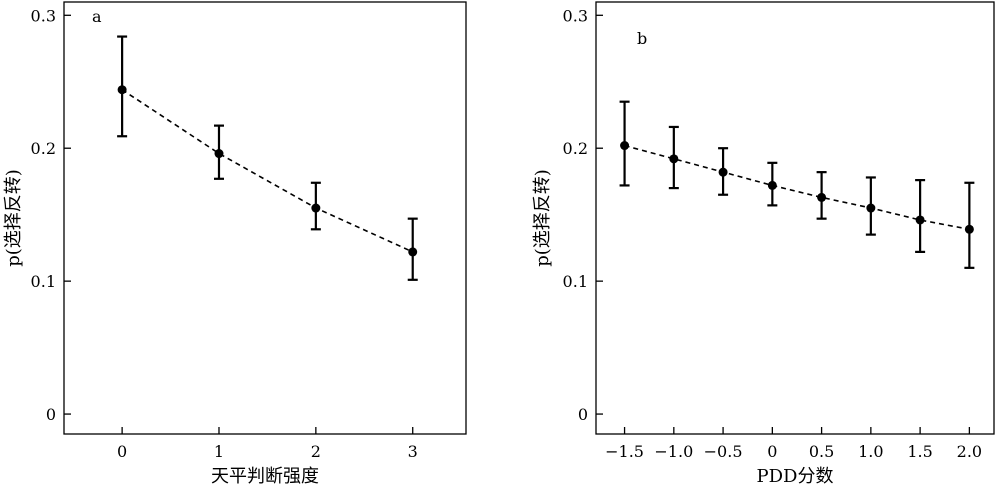 Image resolution: width=1000 pixels, height=485 pixels. What do you see at coordinates (821, 451) in the screenshot?
I see `x-tick-label: 0.5` at bounding box center [821, 451].